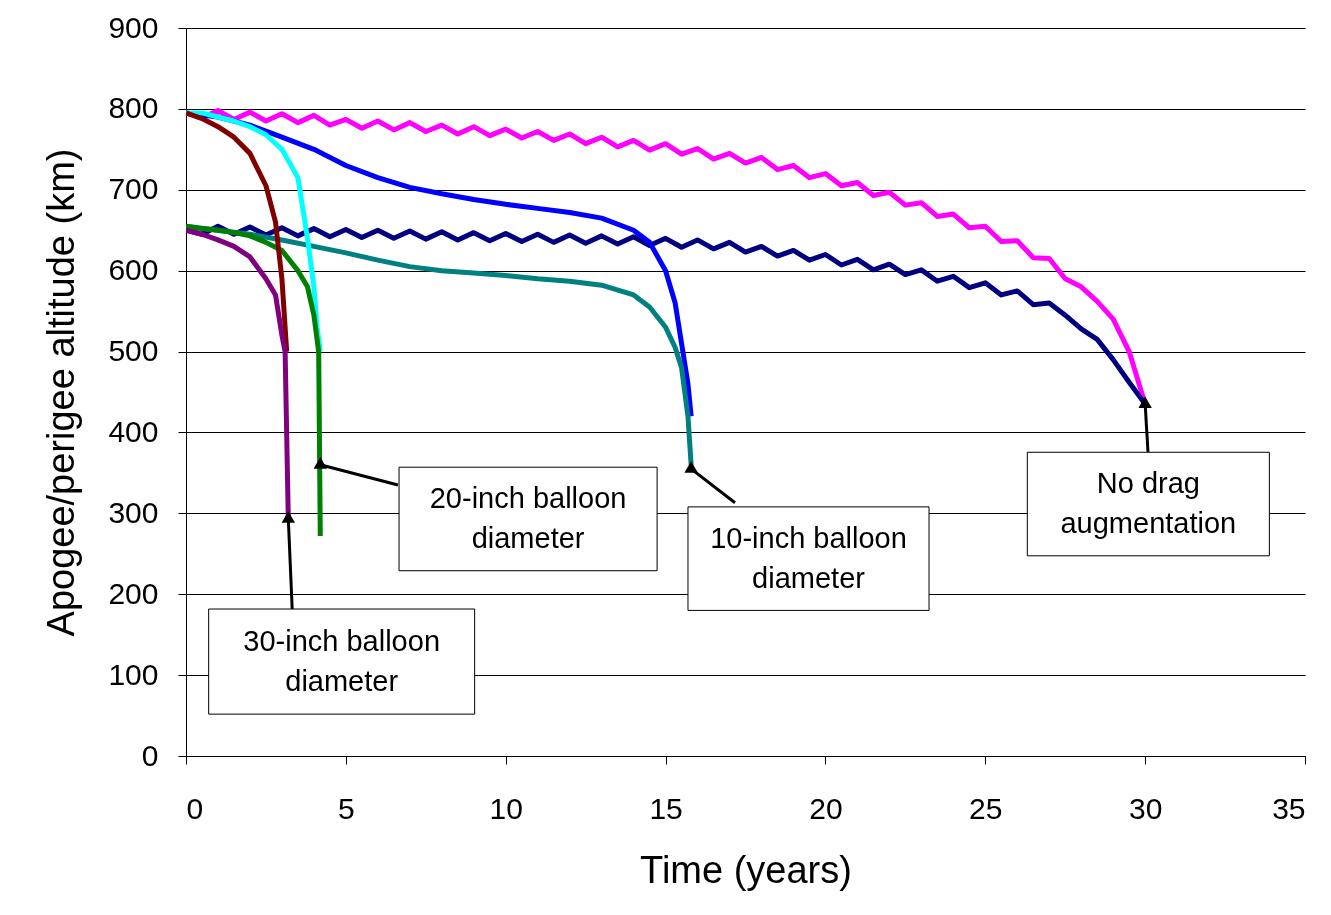 This screenshot has height=915, width=1331. Describe the element at coordinates (133, 431) in the screenshot. I see `y-tick-label: 400` at that location.